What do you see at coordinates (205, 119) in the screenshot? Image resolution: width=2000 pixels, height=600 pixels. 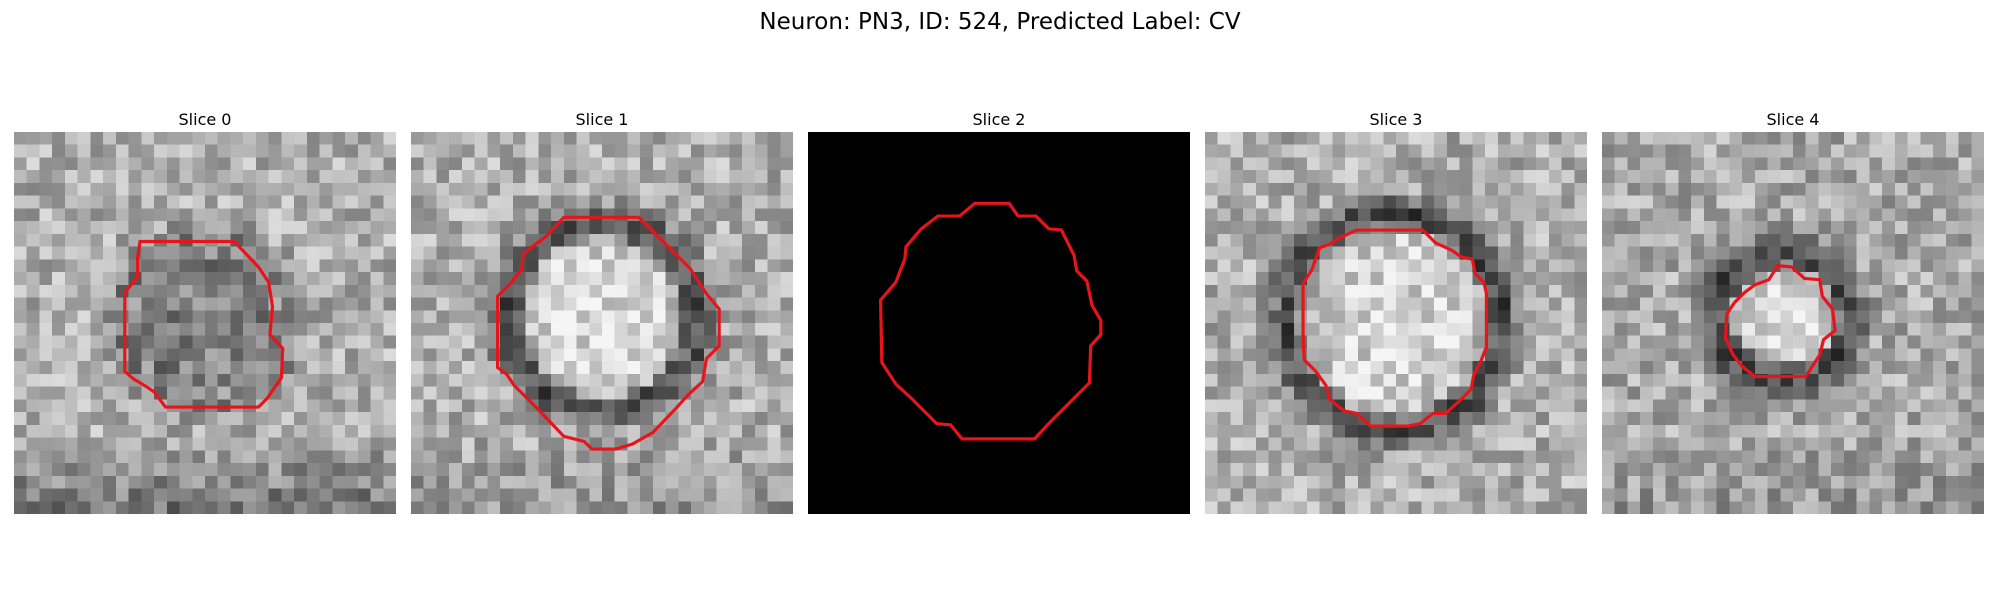 I see `slice-title: Slice 0` at bounding box center [205, 119].